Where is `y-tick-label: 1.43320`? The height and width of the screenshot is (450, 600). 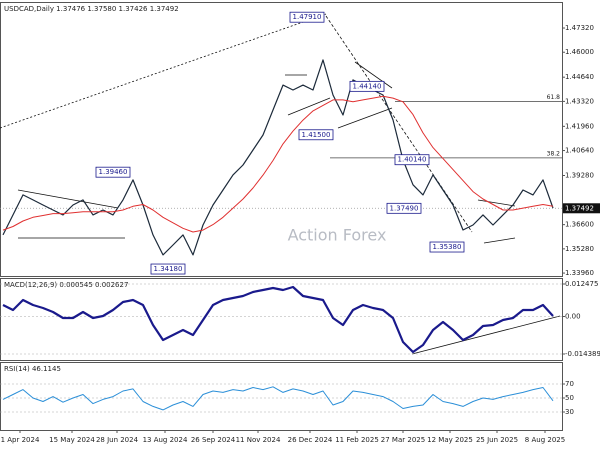
y-tick-label: 1.43320 is located at coordinates (579, 101).